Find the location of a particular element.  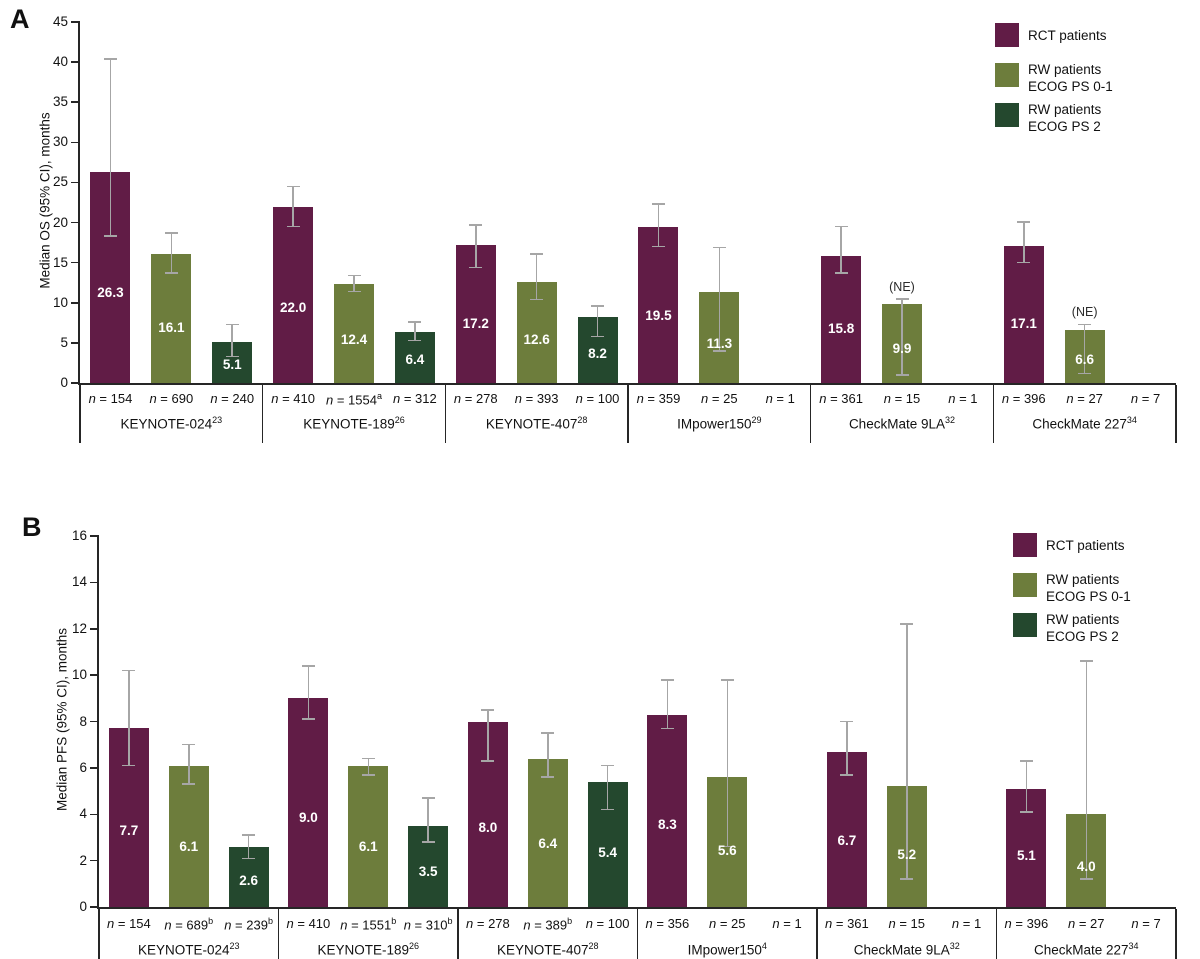

y-tick-label: 4 is located at coordinates (83, 814).